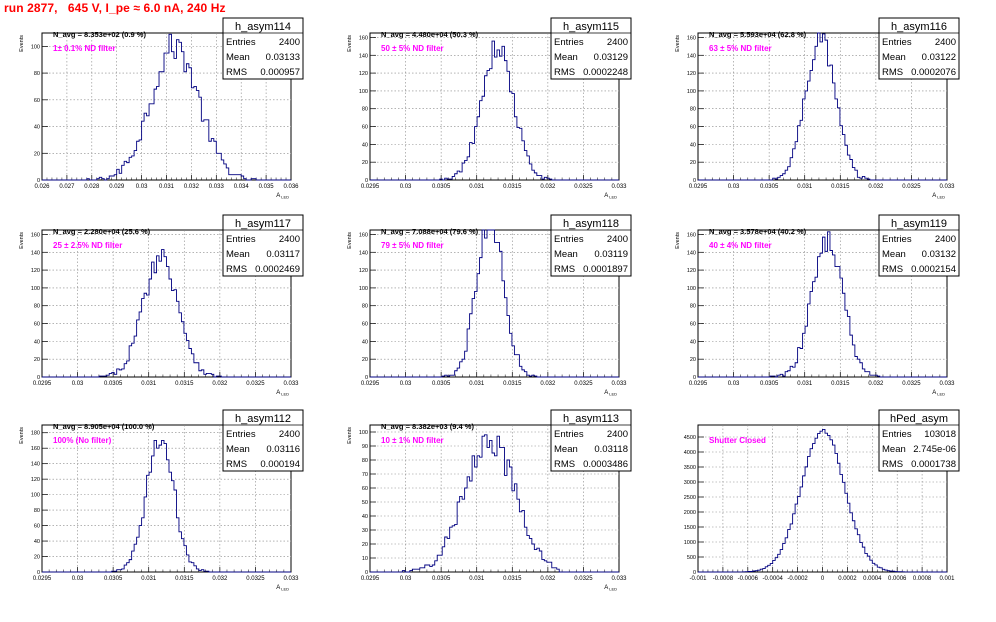 The width and height of the screenshot is (996, 622). Describe the element at coordinates (242, 187) in the screenshot. I see `x-tick-label: 0.034` at that location.